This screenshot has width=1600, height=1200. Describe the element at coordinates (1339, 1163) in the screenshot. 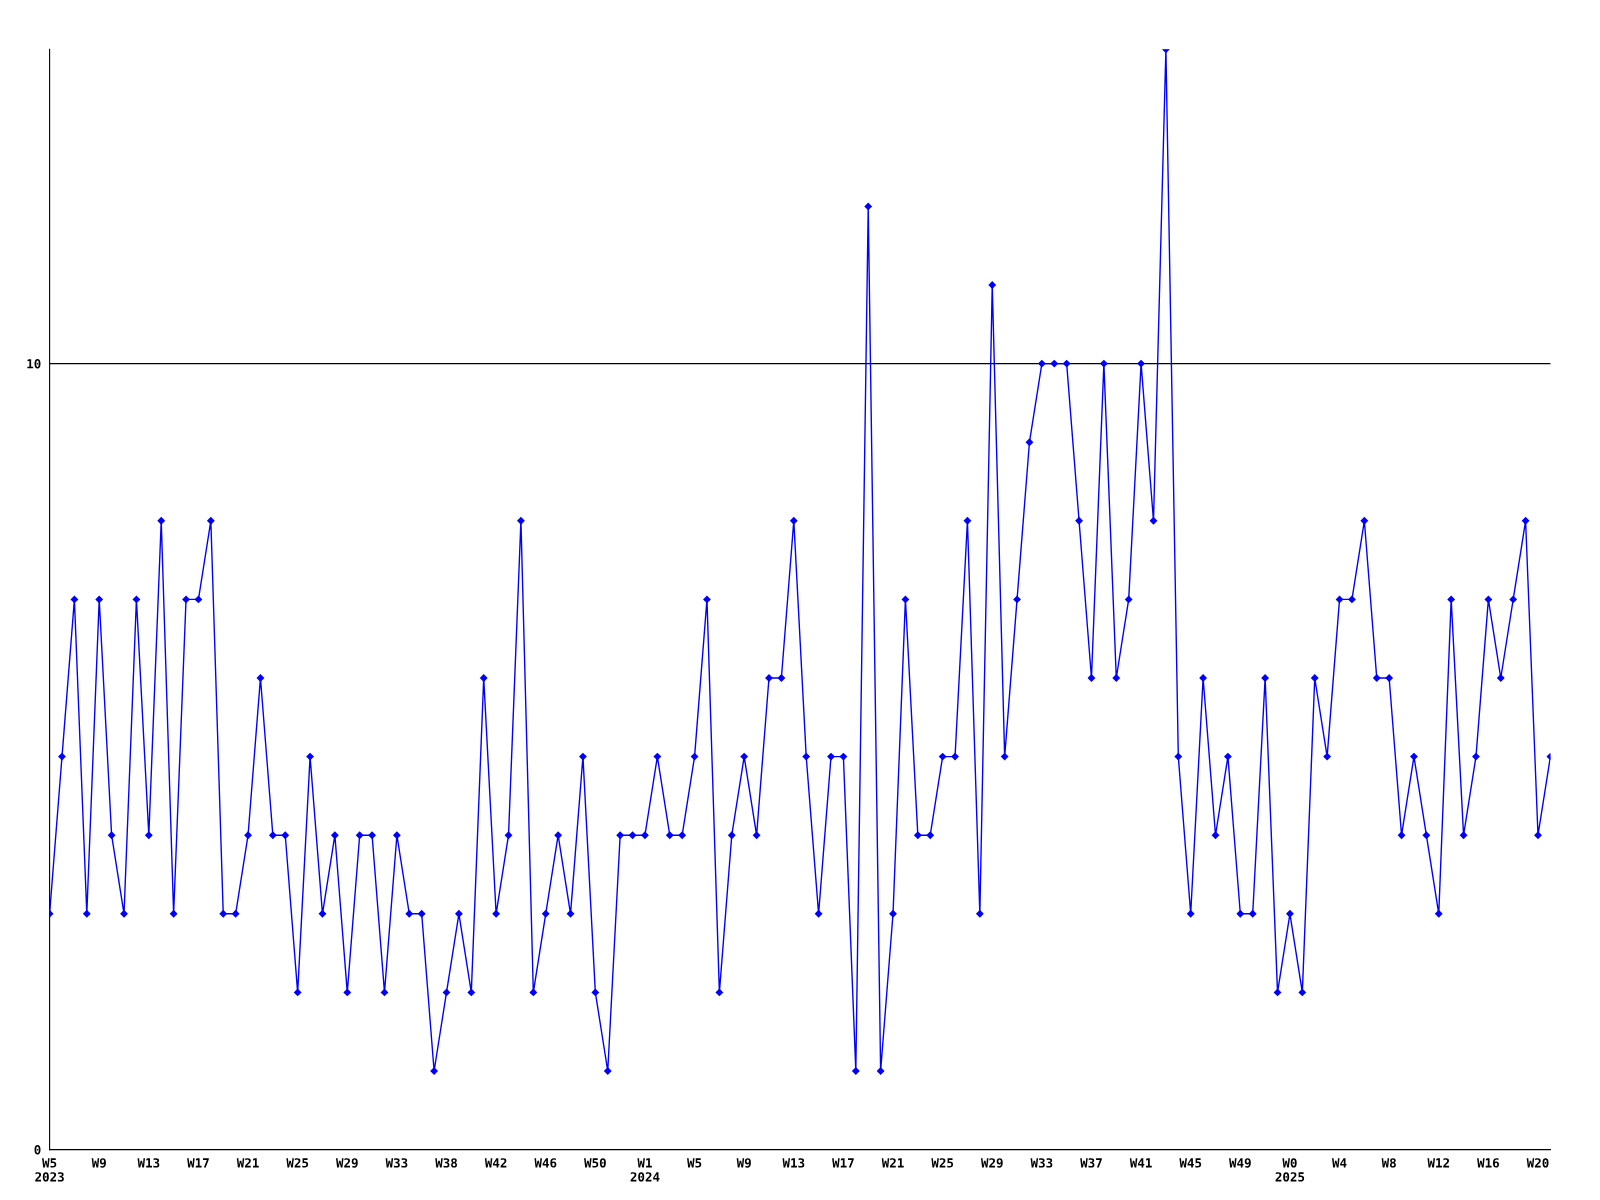

I see `x-tick-label: W4` at that location.